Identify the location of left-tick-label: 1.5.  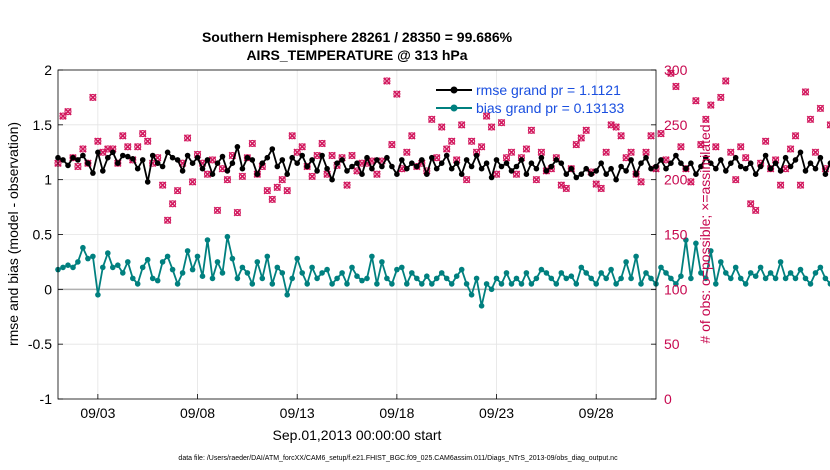
(43, 125).